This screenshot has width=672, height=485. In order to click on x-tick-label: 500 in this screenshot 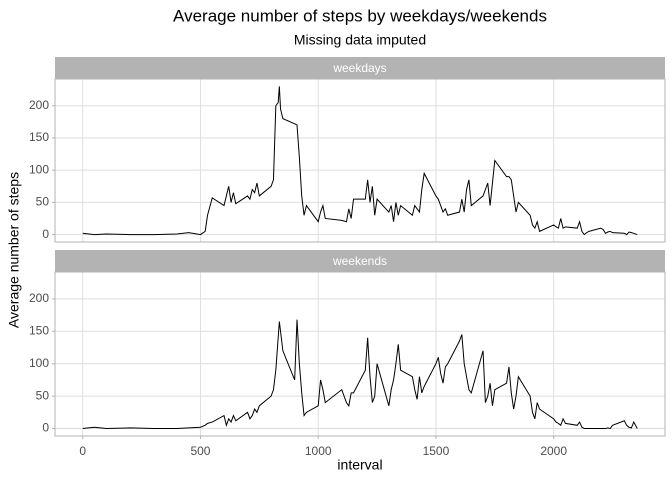, I will do `click(200, 451)`.